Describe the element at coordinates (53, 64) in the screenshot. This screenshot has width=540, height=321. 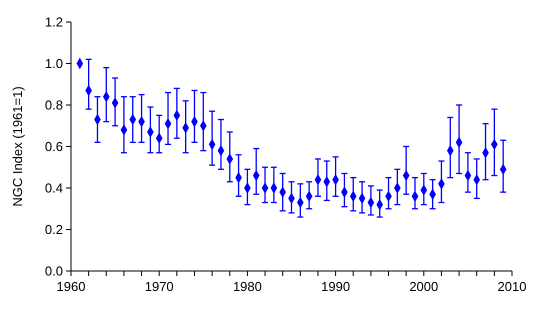
I see `y-tick-label: 1.0` at that location.